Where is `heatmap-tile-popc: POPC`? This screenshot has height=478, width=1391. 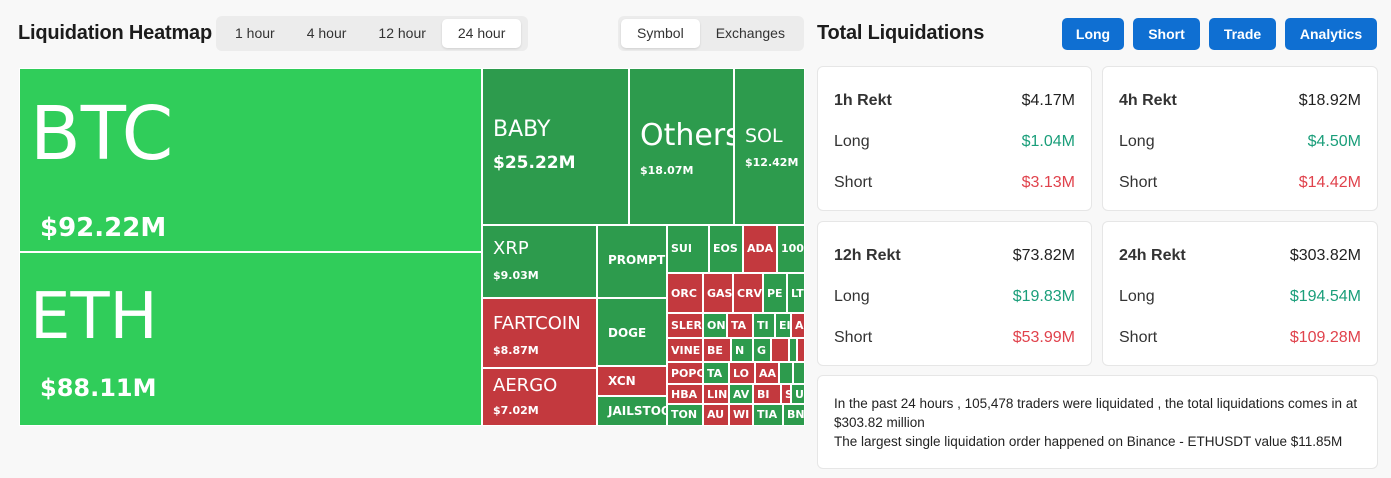 heatmap-tile-popc: POPC is located at coordinates (685, 373).